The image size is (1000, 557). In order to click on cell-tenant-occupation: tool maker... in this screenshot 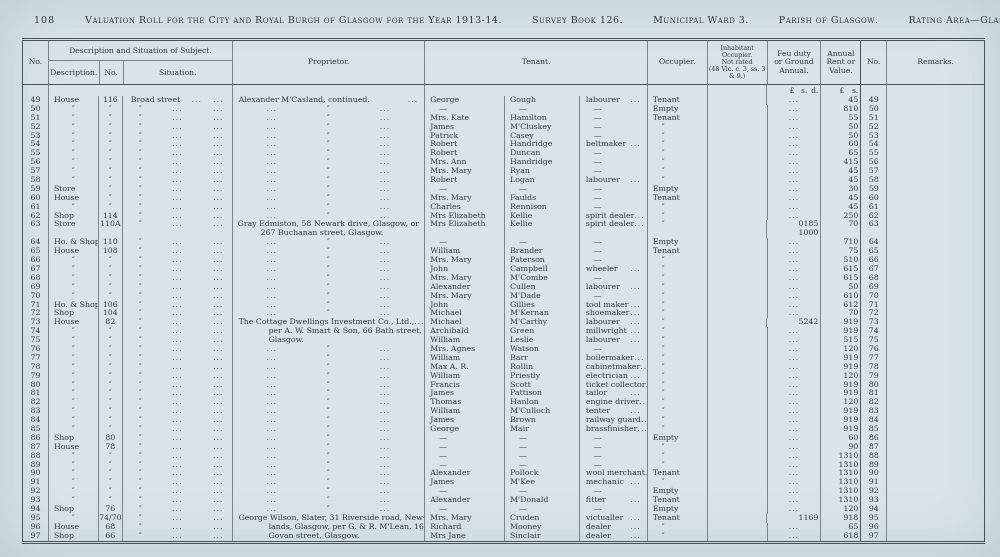, I will do `click(614, 305)`.